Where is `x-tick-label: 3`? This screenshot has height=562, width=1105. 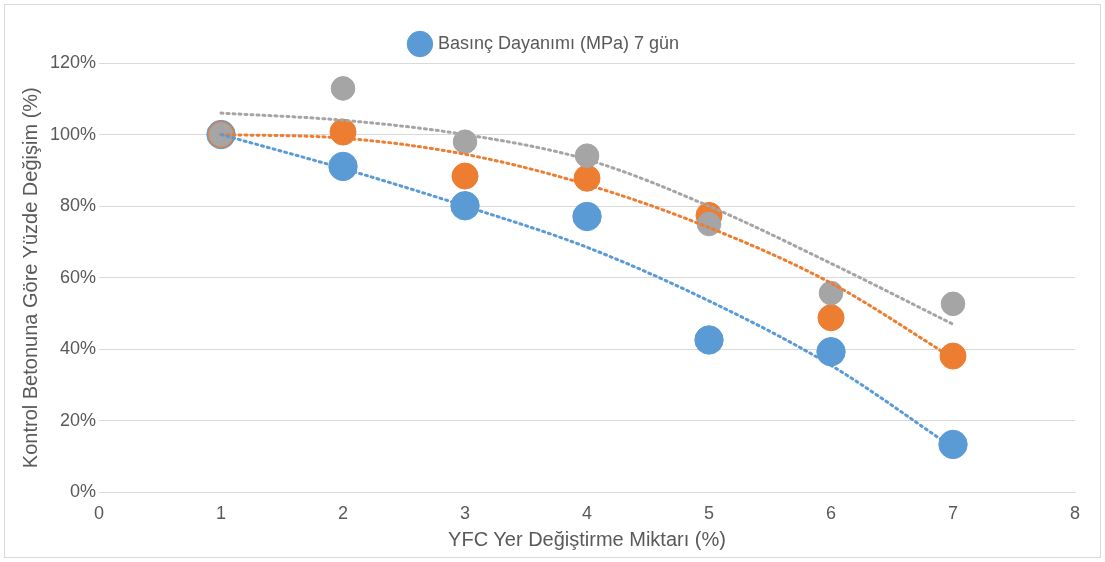
x-tick-label: 3 is located at coordinates (465, 513).